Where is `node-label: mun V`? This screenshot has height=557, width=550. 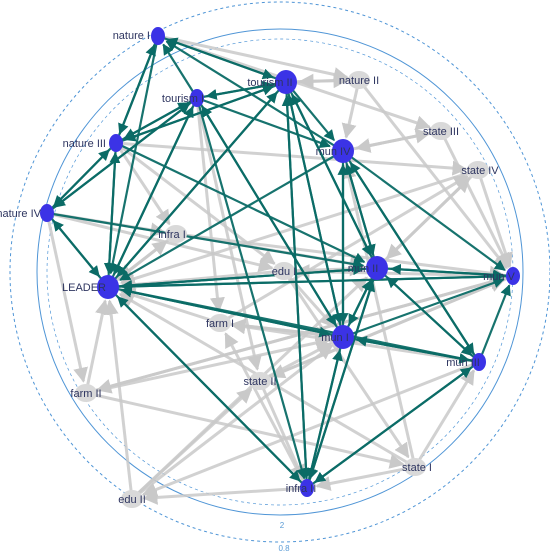 node-label: mun V is located at coordinates (499, 277).